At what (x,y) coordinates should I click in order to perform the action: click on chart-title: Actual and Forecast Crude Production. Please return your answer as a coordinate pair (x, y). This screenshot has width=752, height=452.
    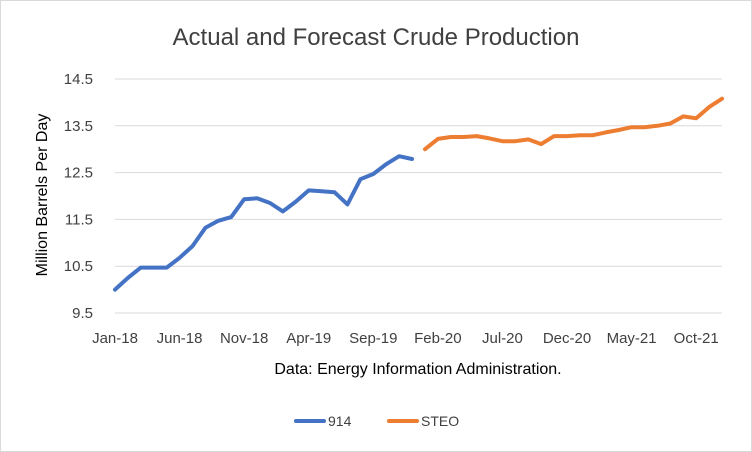
    Looking at the image, I should click on (376, 37).